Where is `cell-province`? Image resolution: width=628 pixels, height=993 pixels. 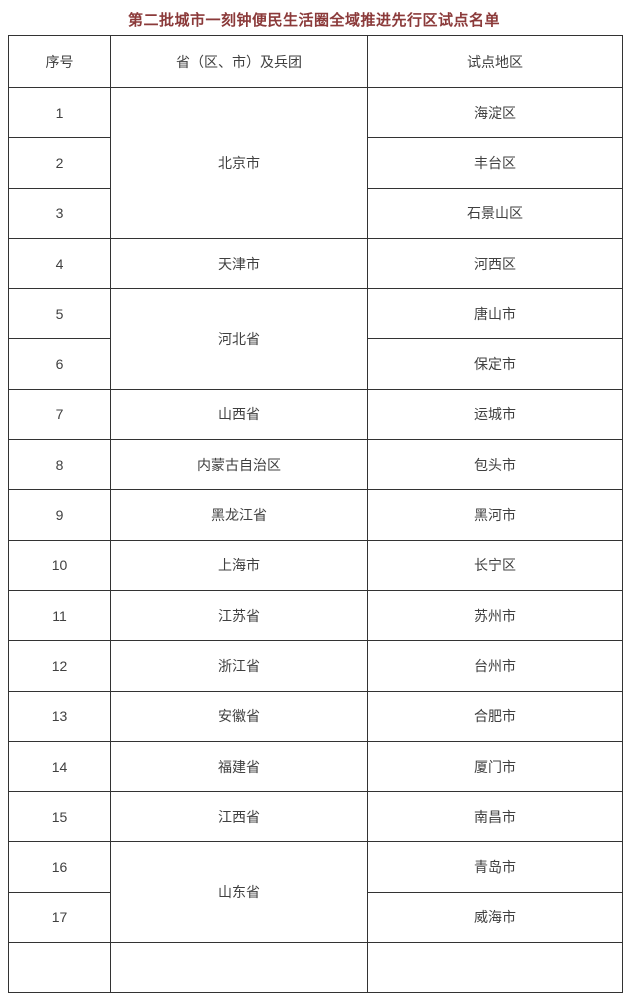 cell-province is located at coordinates (239, 967).